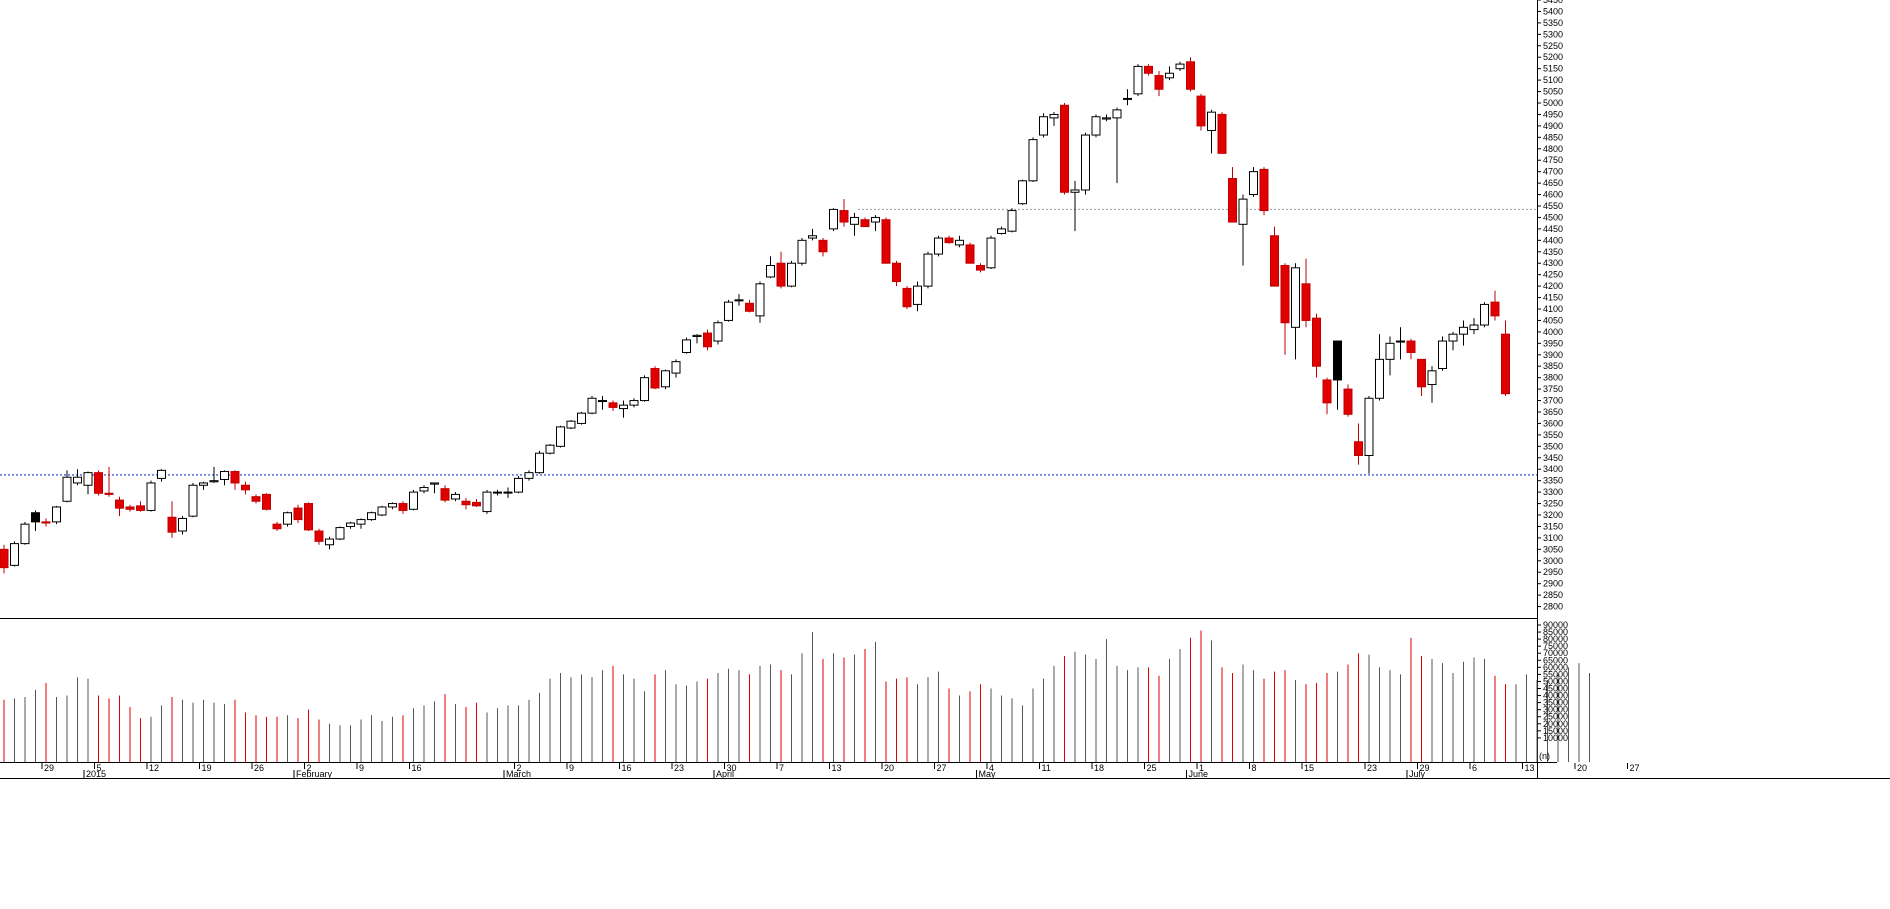  What do you see at coordinates (1553, 584) in the screenshot?
I see `price-tick-label: 2900` at bounding box center [1553, 584].